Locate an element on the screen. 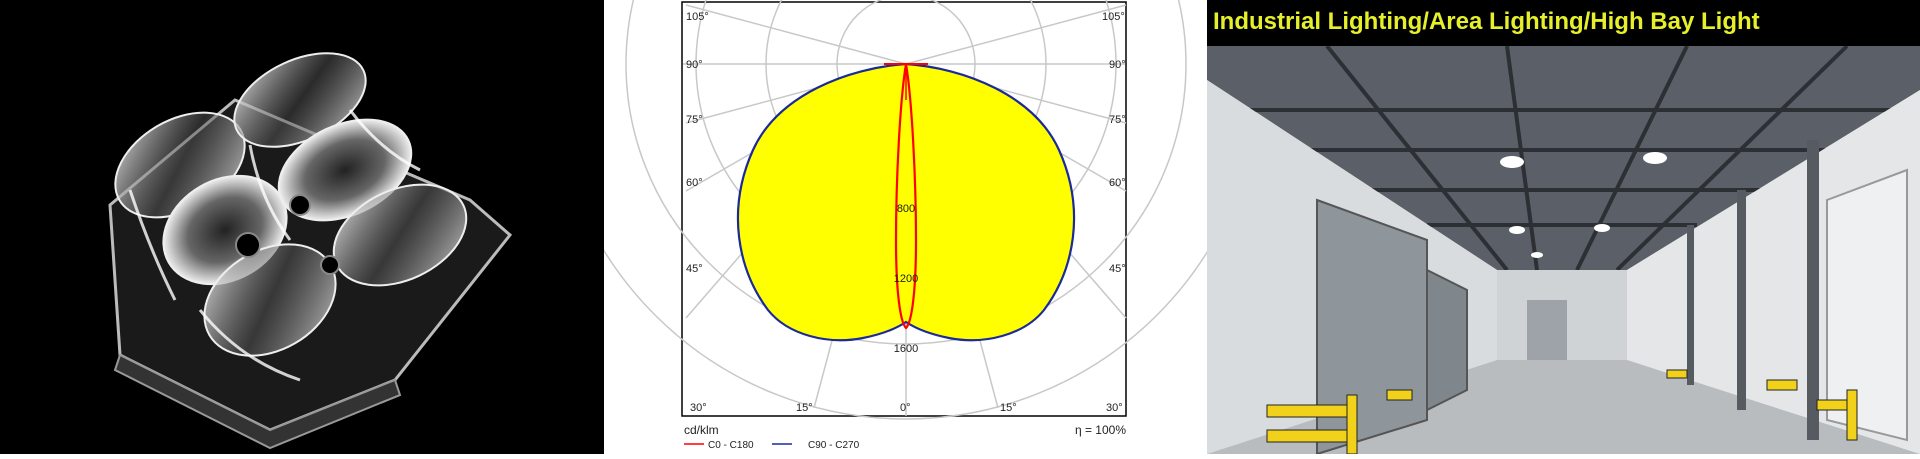 This screenshot has height=459, width=1920. legend-c0-label: C0 - C180 is located at coordinates (731, 445).